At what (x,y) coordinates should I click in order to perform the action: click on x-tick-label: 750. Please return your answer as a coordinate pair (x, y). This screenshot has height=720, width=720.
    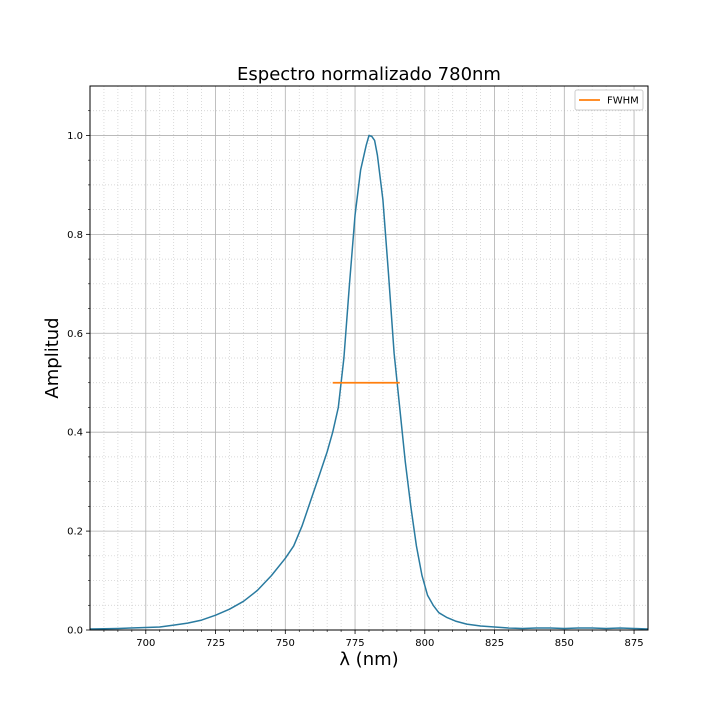
    Looking at the image, I should click on (285, 643).